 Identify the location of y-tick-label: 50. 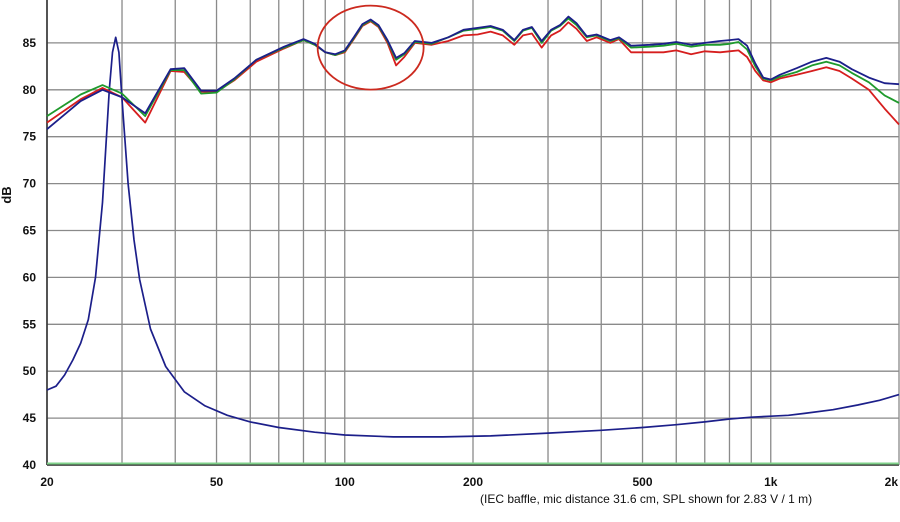
(30, 371).